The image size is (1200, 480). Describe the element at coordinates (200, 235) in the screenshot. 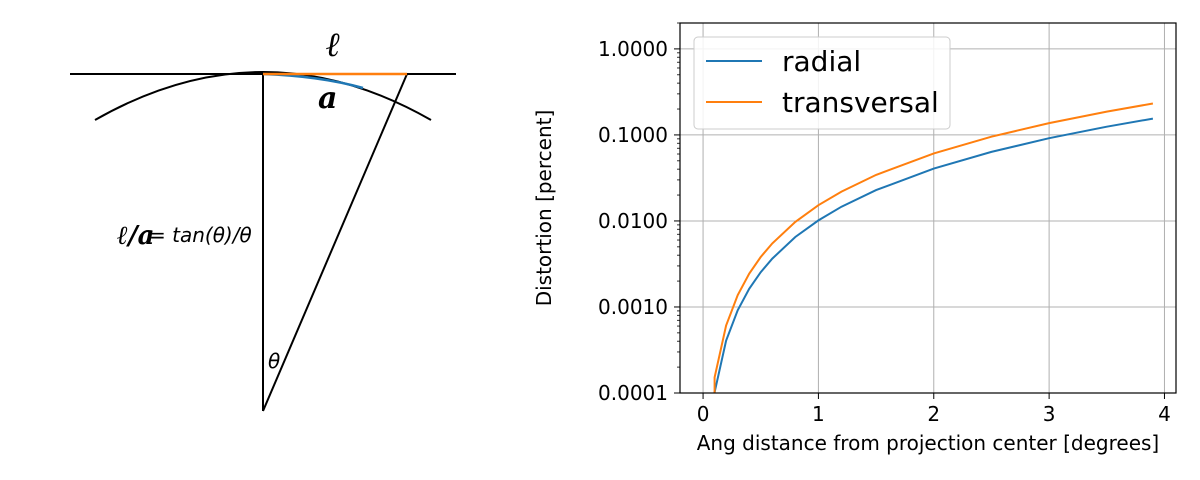

I see `formula-text: = tan(θ)/θ` at that location.